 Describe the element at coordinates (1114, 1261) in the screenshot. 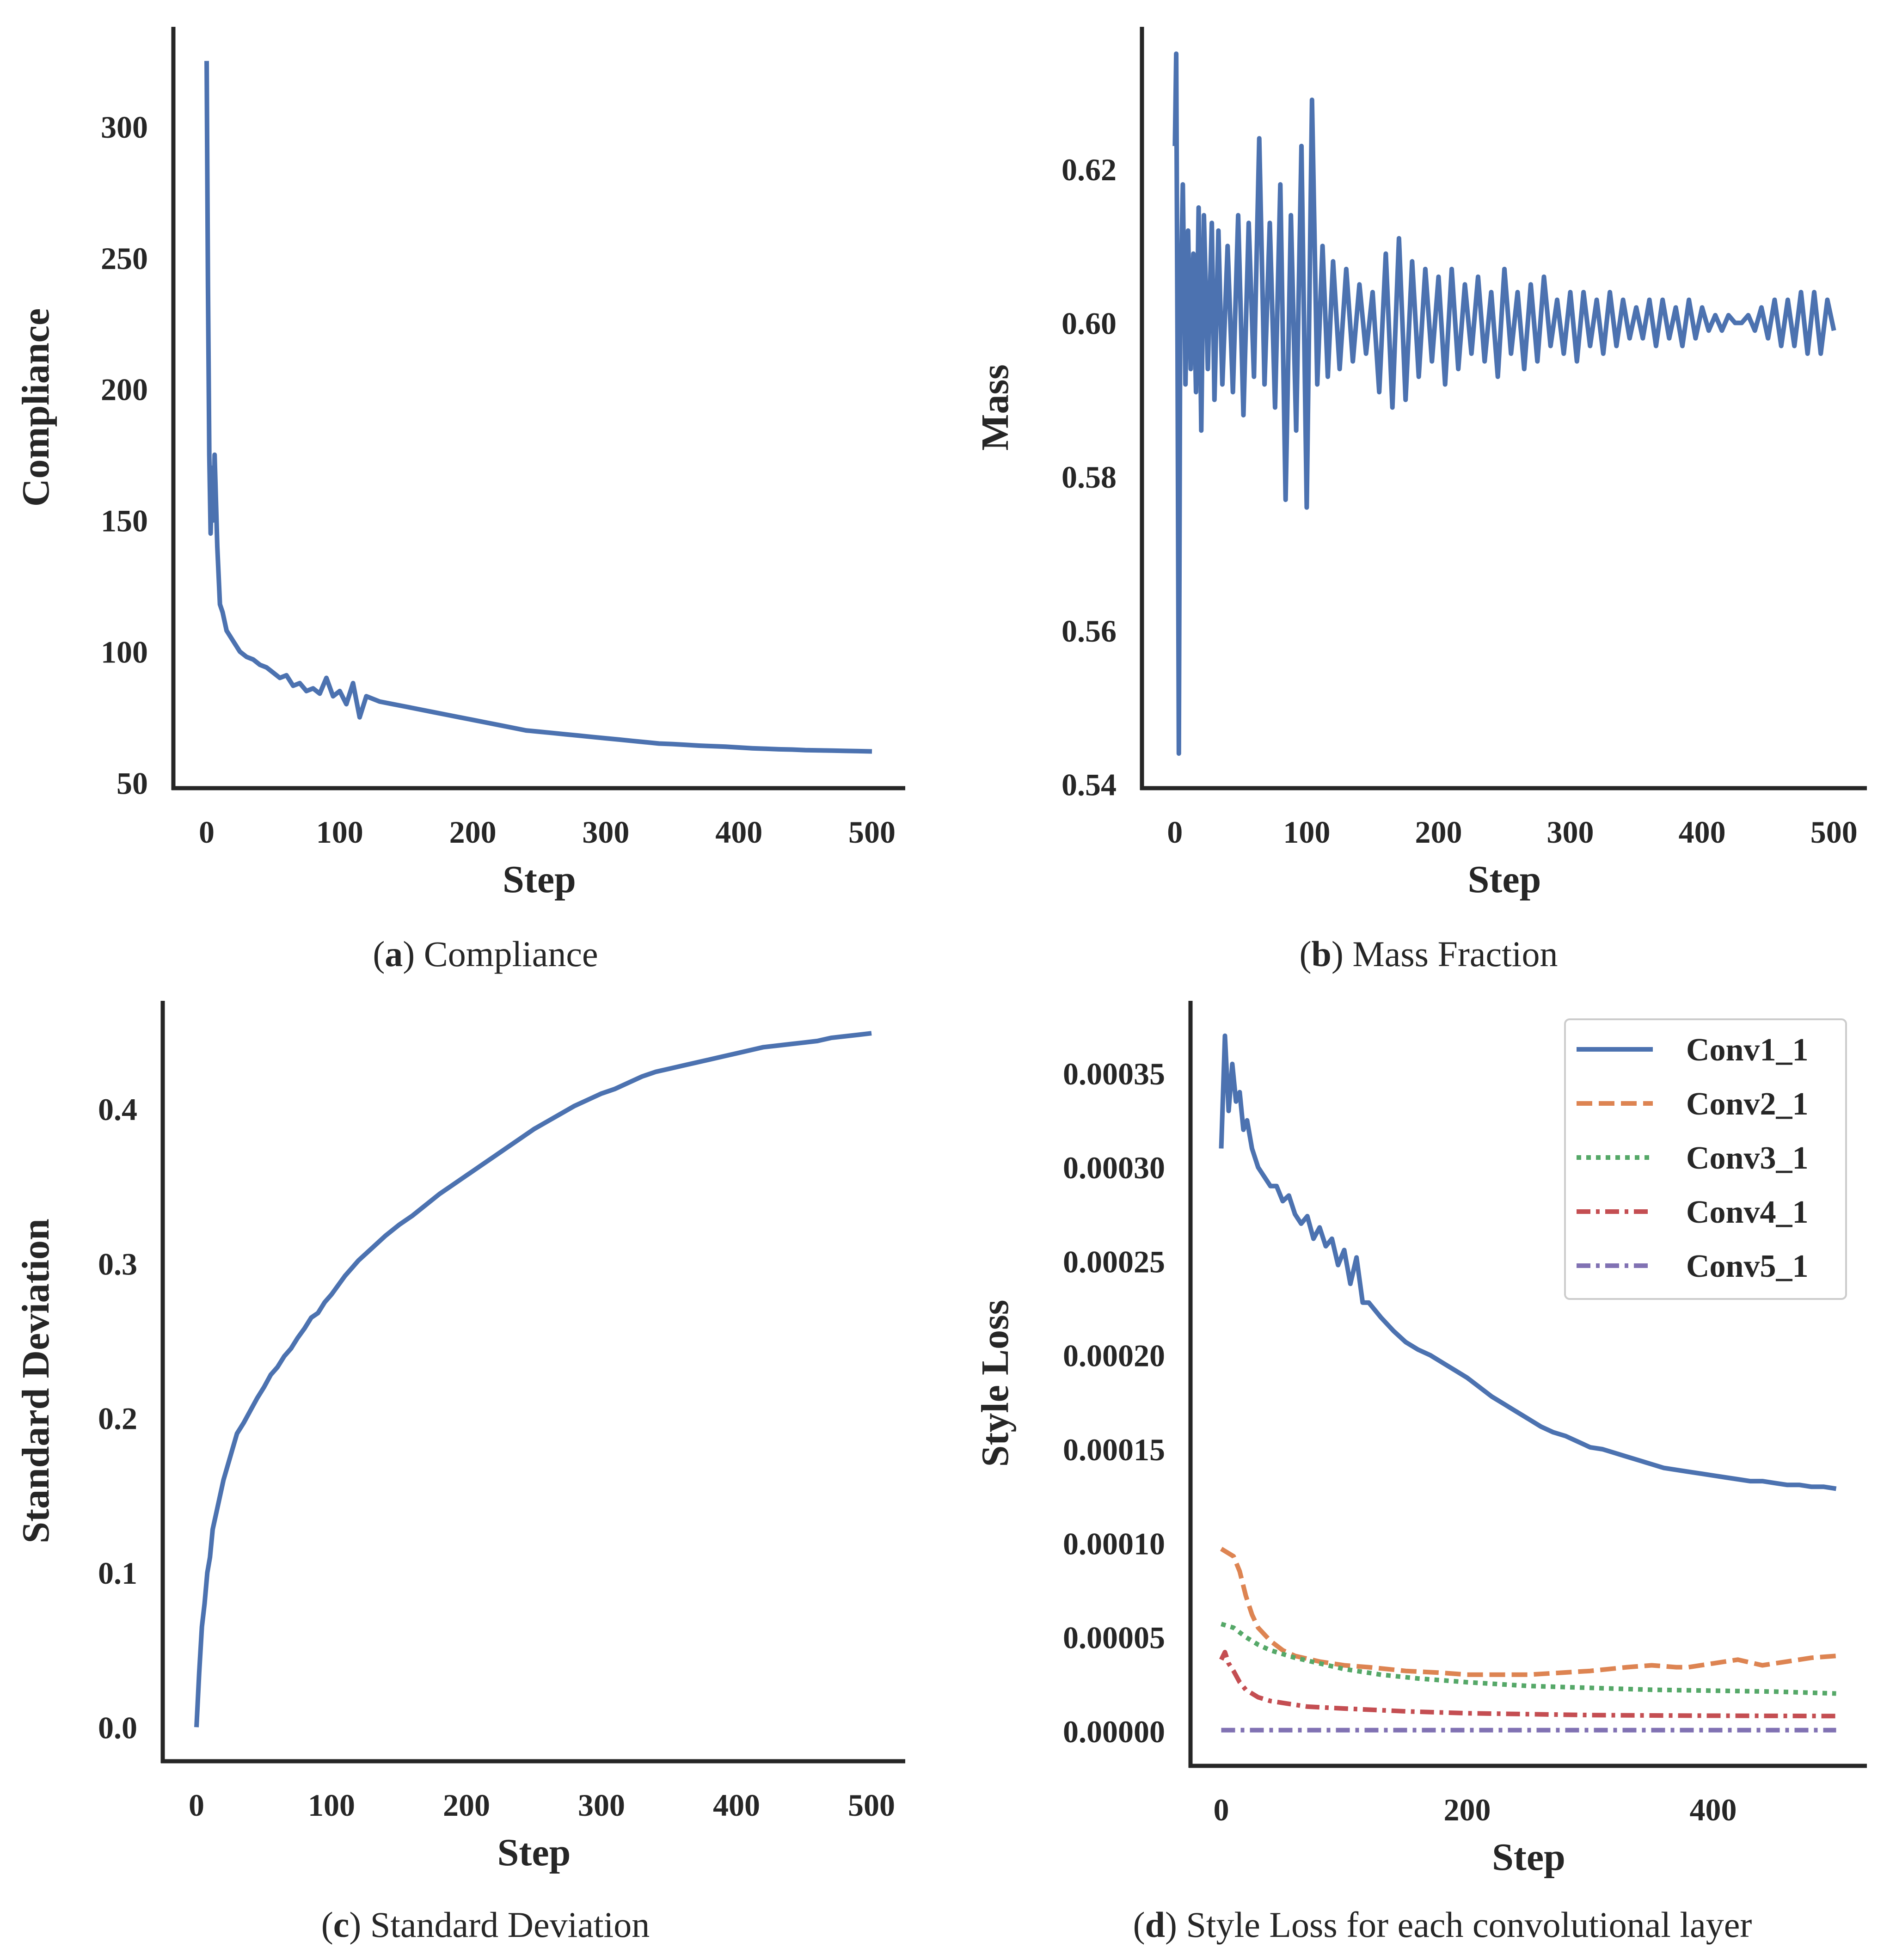

I see `y-tick-label: 0.00025` at that location.